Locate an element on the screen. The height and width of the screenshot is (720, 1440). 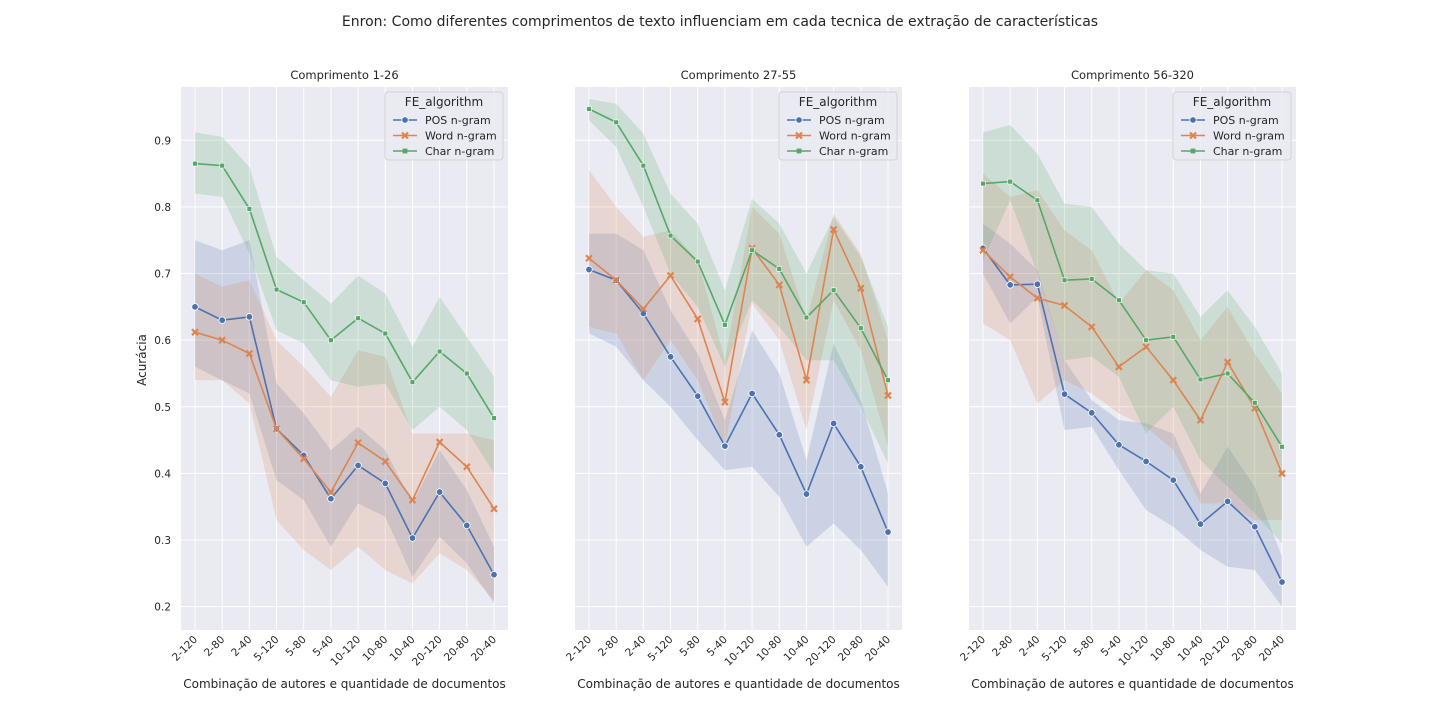
x-tick-label: 5-80 is located at coordinates (1084, 646).